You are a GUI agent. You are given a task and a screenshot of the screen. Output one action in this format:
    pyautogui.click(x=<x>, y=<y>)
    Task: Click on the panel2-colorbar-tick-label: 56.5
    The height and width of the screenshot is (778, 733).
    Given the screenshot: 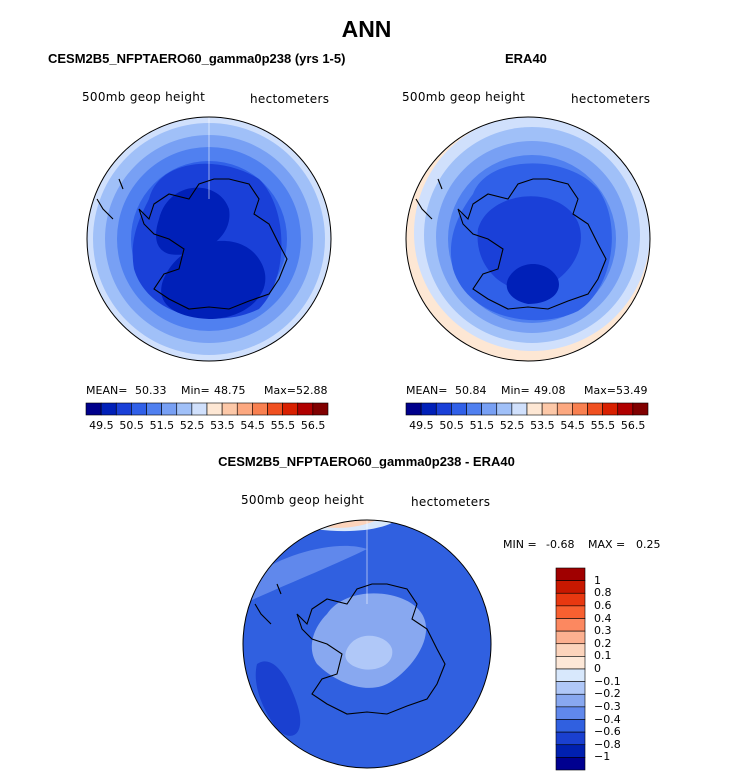 What is the action you would take?
    pyautogui.click(x=633, y=425)
    